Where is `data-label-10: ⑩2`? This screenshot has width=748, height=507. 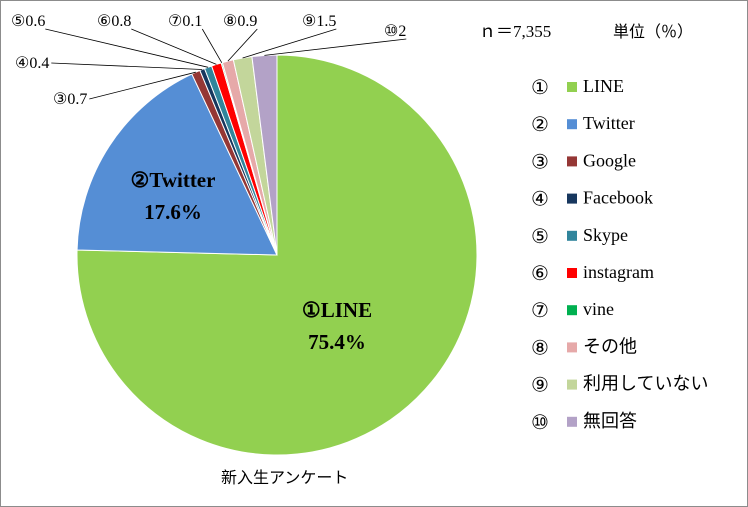 data-label-10: ⑩2 is located at coordinates (395, 31).